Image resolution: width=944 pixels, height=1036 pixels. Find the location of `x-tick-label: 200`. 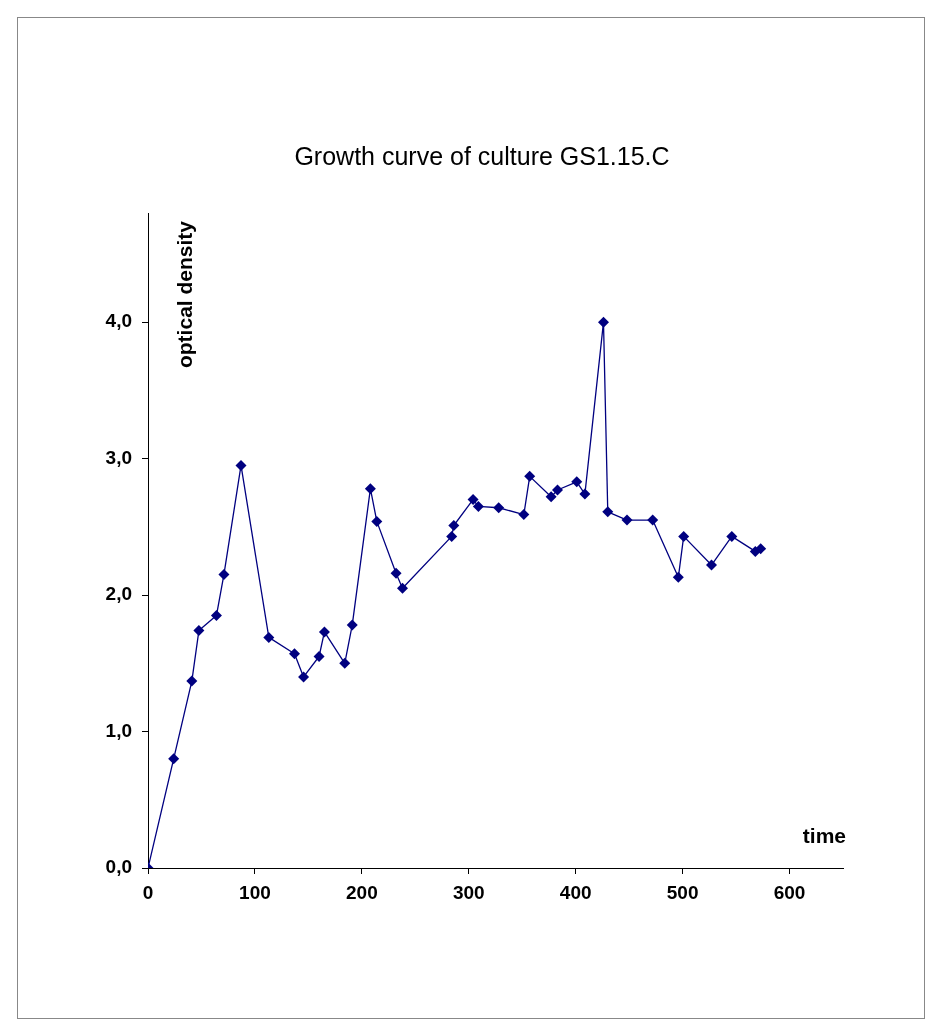

x-tick-label: 200 is located at coordinates (361, 892).